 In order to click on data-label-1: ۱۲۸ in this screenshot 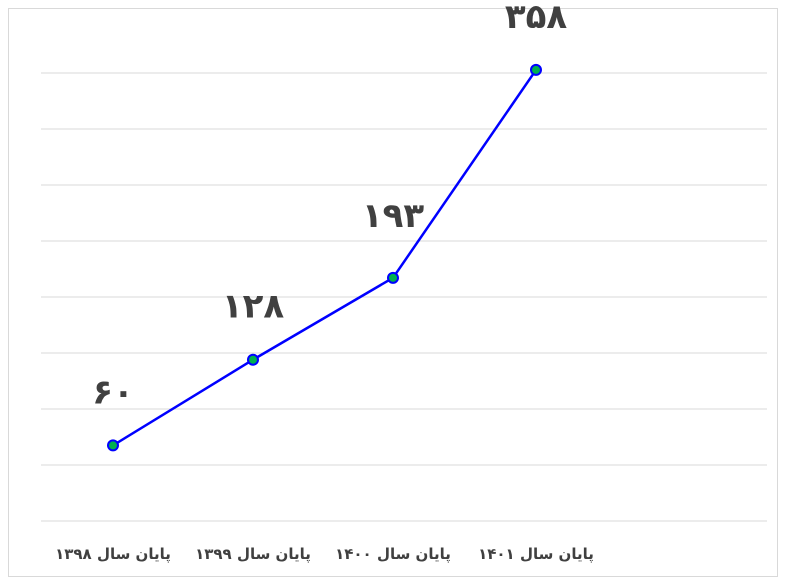, I will do `click(253, 307)`.